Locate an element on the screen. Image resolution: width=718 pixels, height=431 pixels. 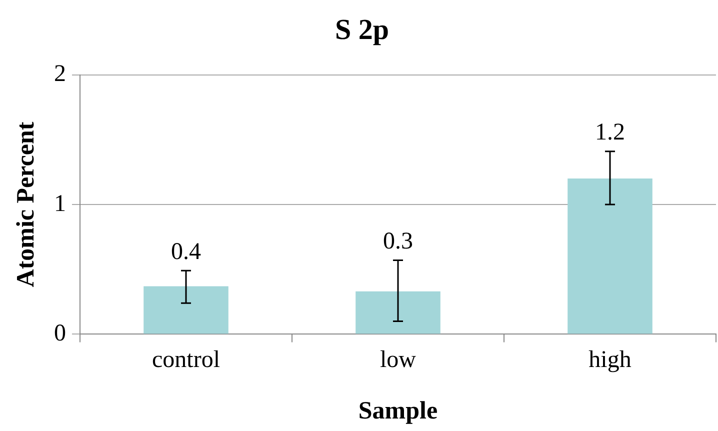
y-tick-label: 2 is located at coordinates (60, 74).